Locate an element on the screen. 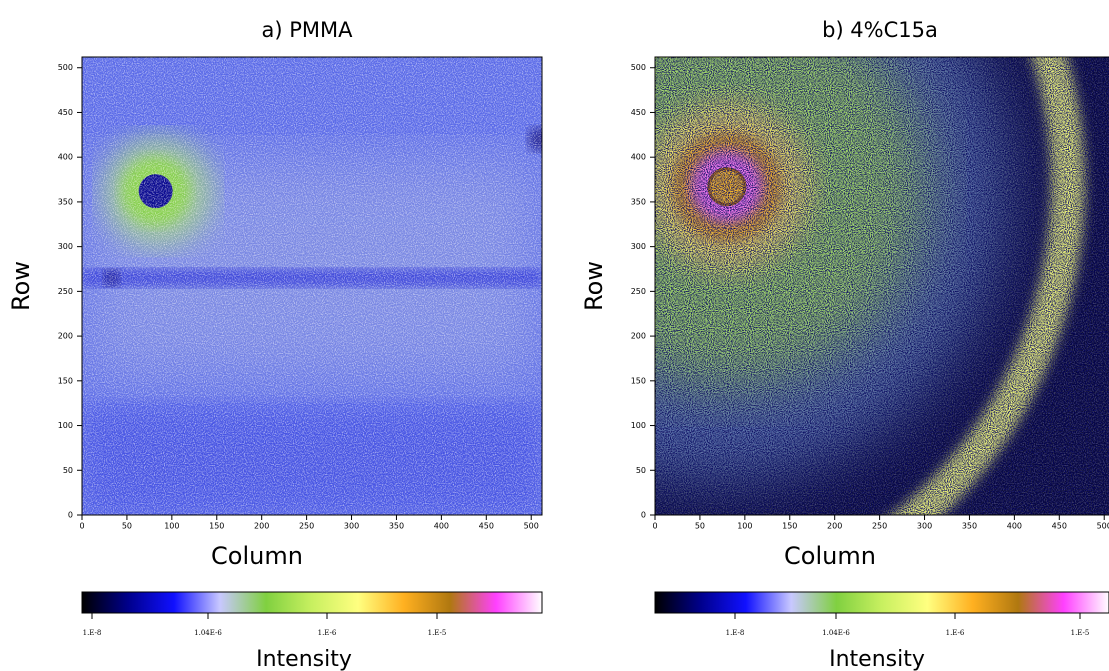 The image size is (1109, 671). chart-title: a) PMMA is located at coordinates (307, 30).